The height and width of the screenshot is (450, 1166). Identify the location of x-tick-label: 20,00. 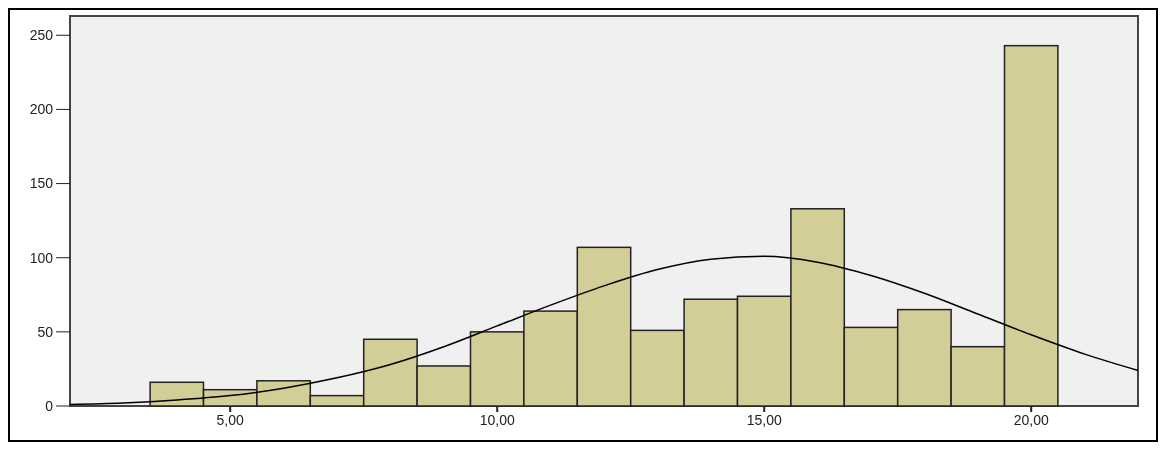
(1031, 420).